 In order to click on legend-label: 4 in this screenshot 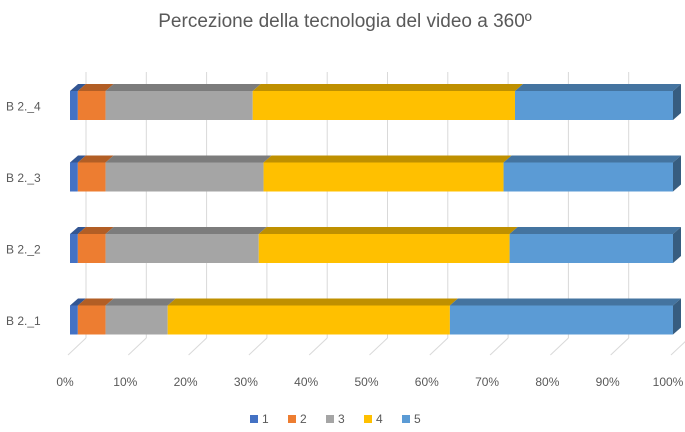, I will do `click(379, 419)`.